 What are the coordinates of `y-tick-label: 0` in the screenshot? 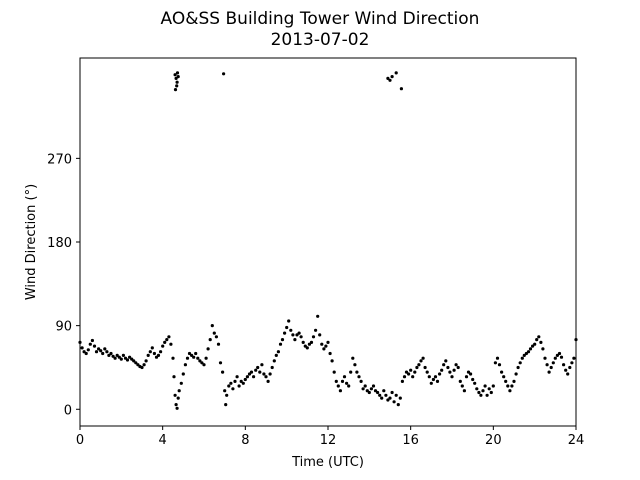 It's located at (68, 410).